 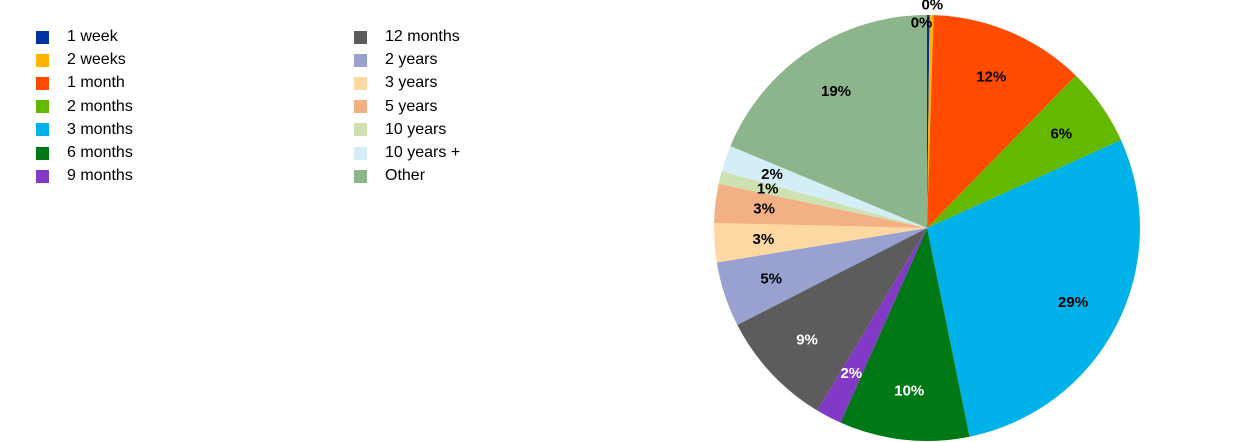 I want to click on legend-item: 1 week, so click(x=77, y=37).